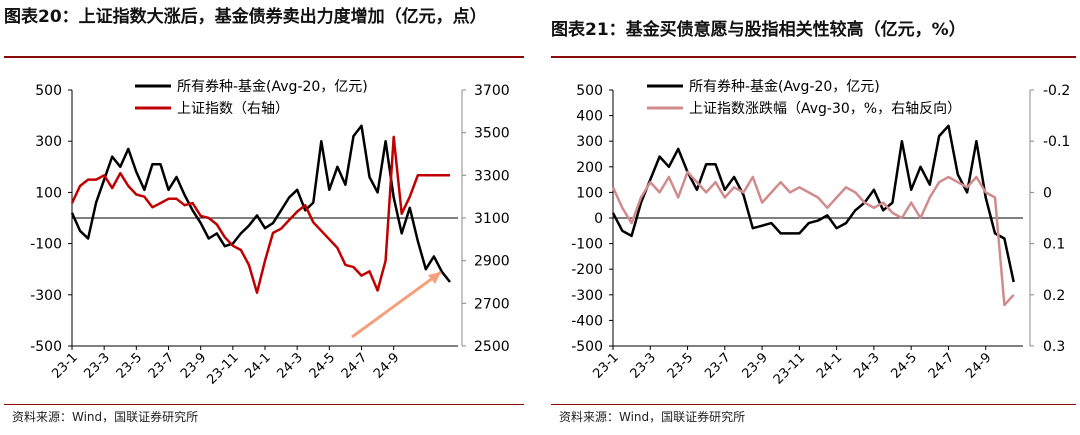 This screenshot has width=1080, height=435. I want to click on y-right-tick-label: -0.1, so click(1056, 142).